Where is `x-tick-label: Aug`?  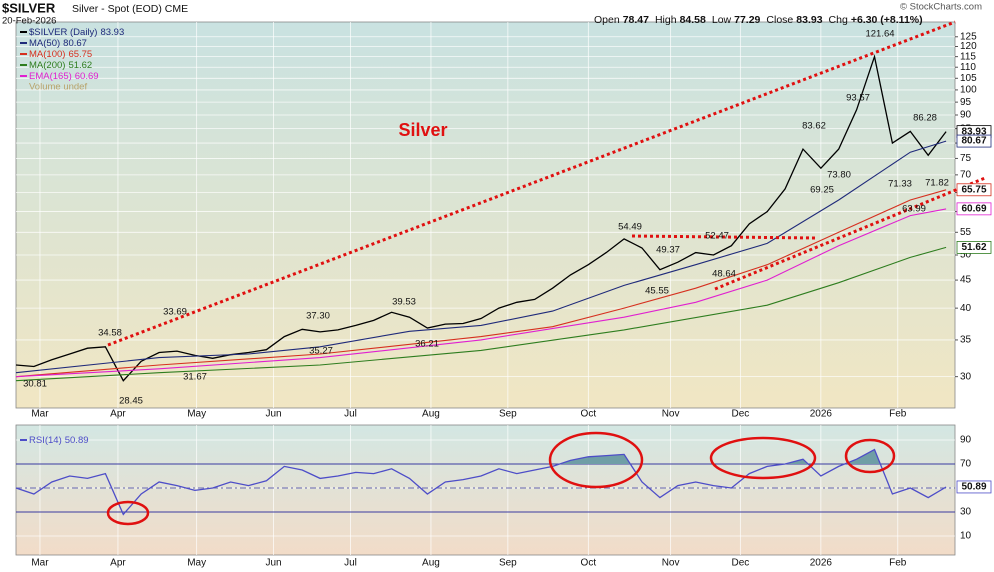 x-tick-label: Aug is located at coordinates (431, 414).